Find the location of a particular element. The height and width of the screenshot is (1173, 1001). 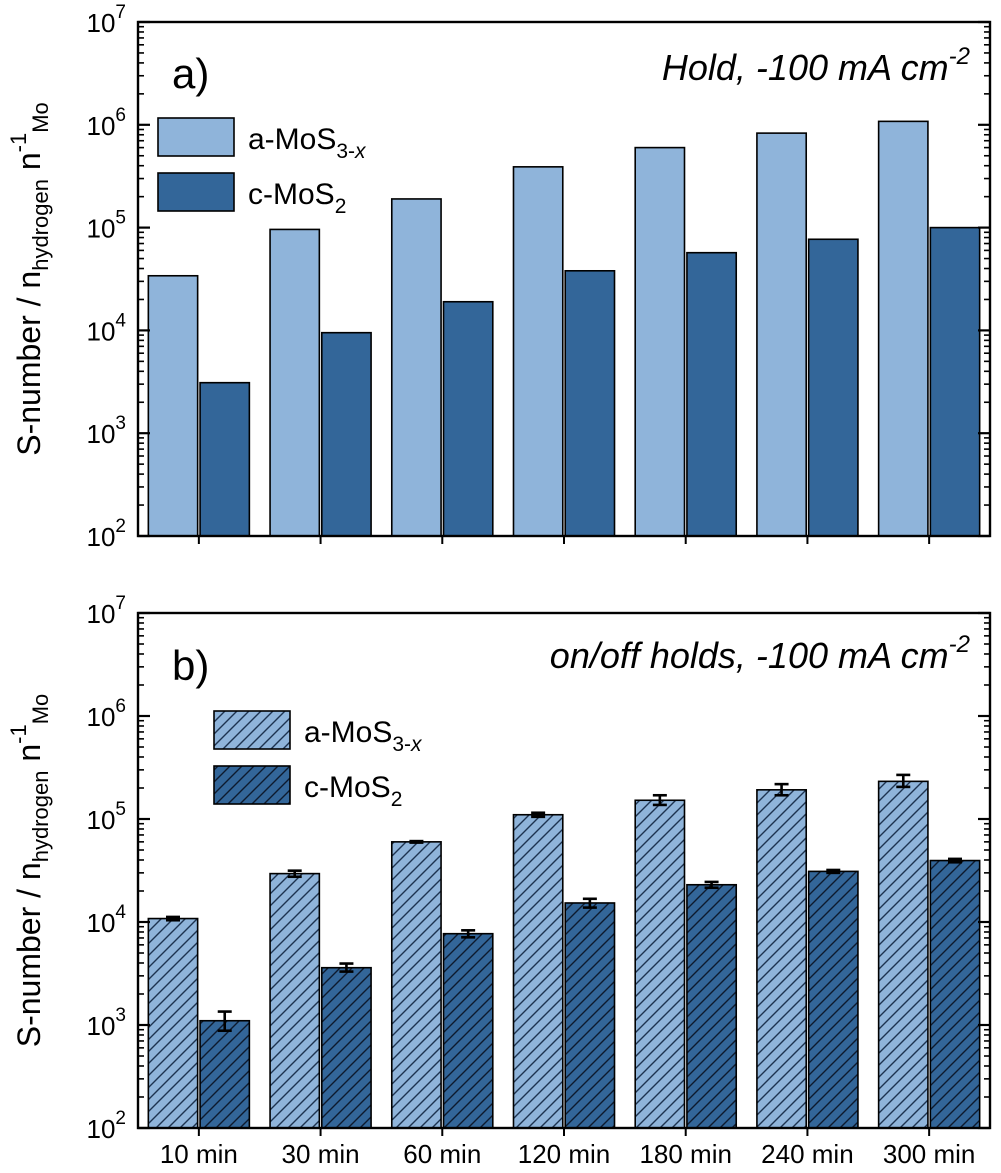

panel-label: b) is located at coordinates (190, 665).